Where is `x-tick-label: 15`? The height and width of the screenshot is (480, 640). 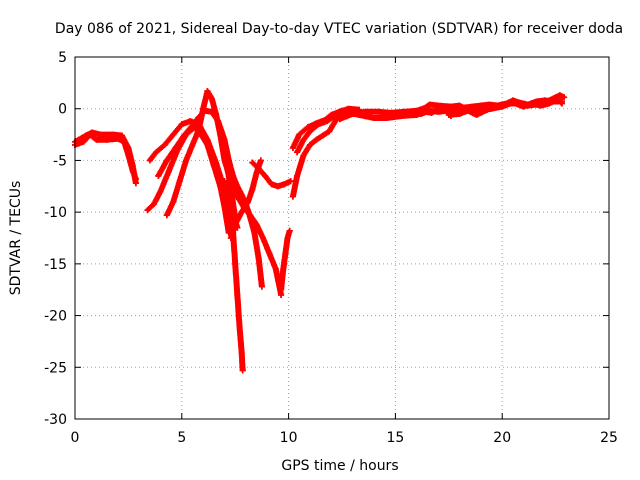 x-tick-label: 15 is located at coordinates (395, 438).